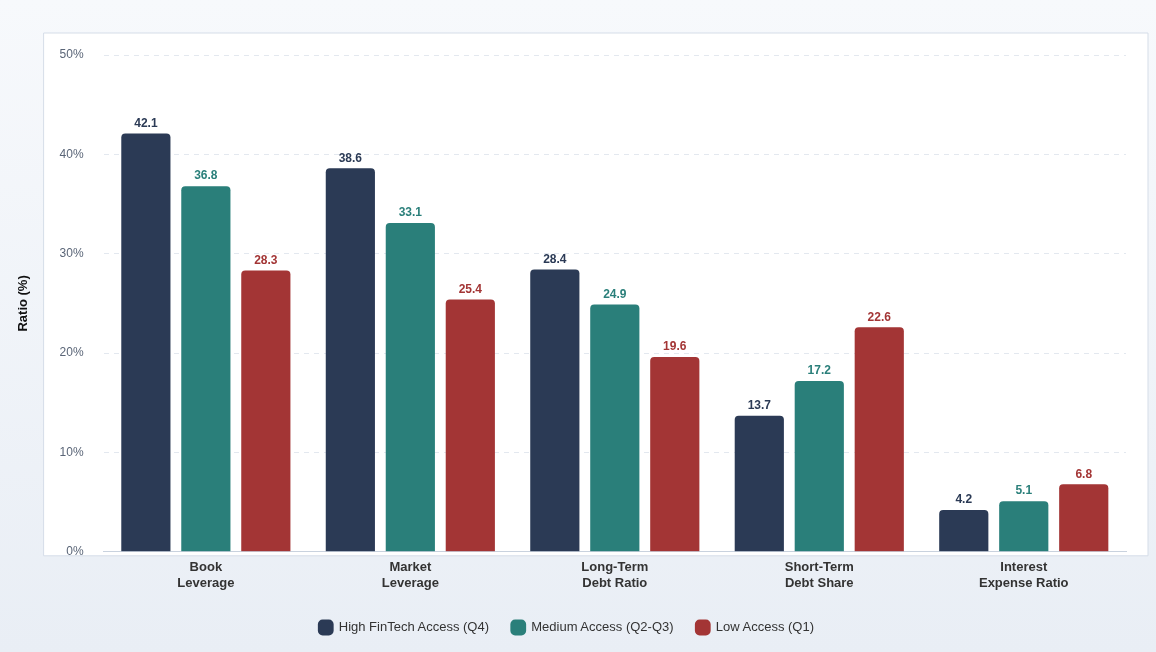  I want to click on x-tick-label: Short-Term Debt Share, so click(819, 574).